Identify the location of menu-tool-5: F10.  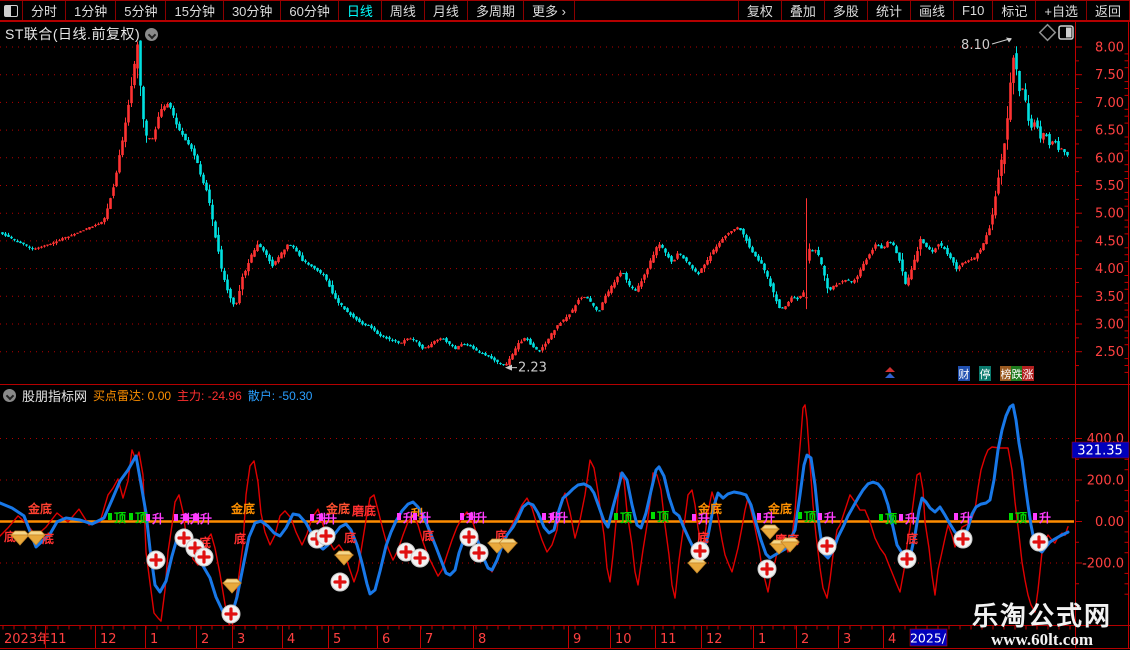
(974, 10).